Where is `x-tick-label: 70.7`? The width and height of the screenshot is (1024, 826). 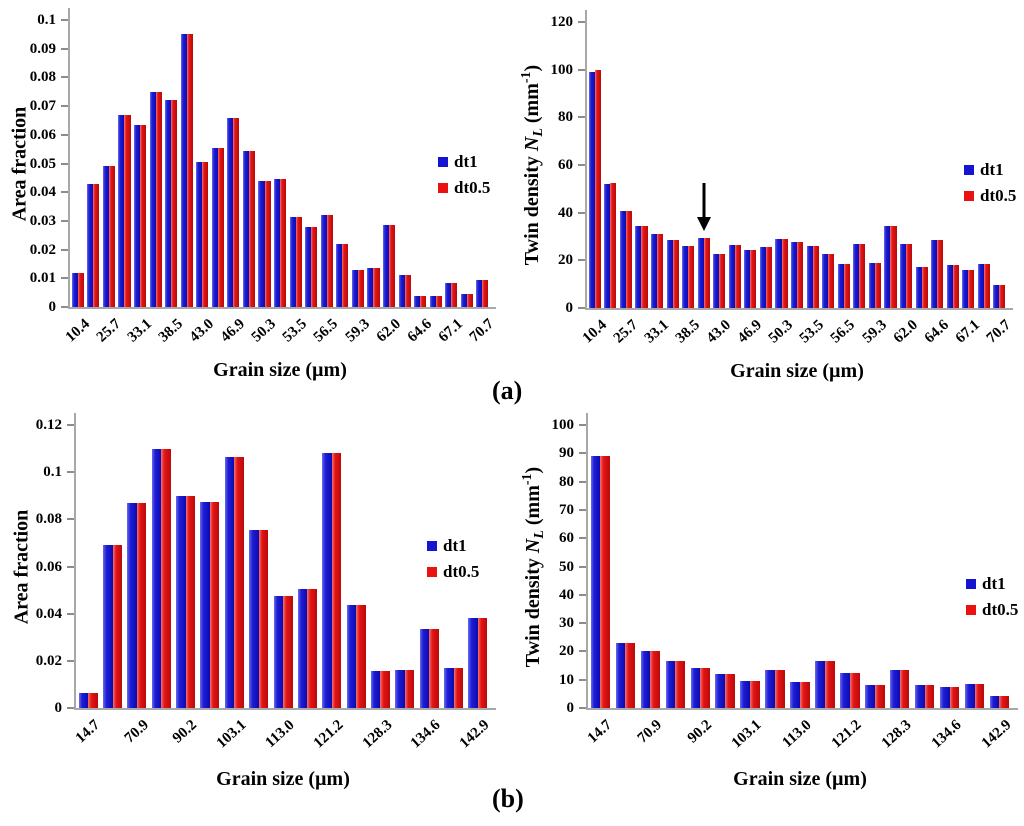 x-tick-label: 70.7 is located at coordinates (481, 331).